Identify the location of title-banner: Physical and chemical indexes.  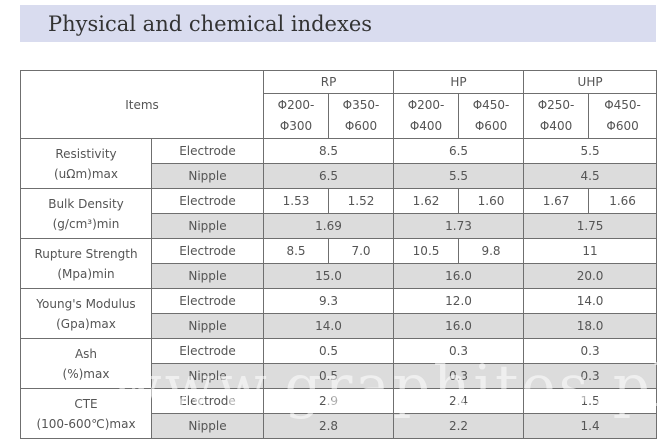
(338, 23).